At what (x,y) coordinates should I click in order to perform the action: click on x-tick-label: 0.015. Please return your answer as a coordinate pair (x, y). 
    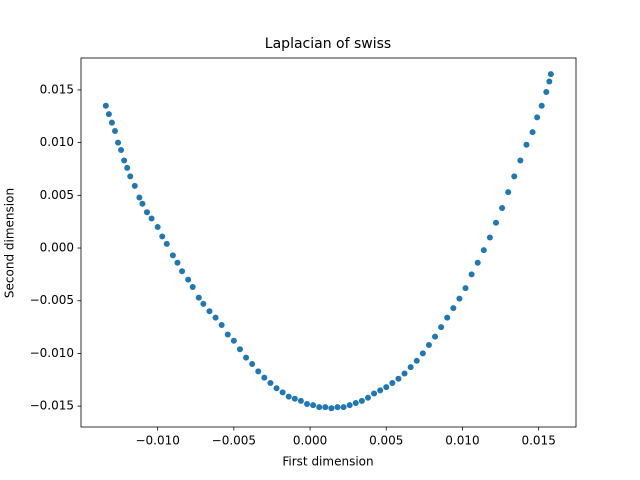
    Looking at the image, I should click on (538, 441).